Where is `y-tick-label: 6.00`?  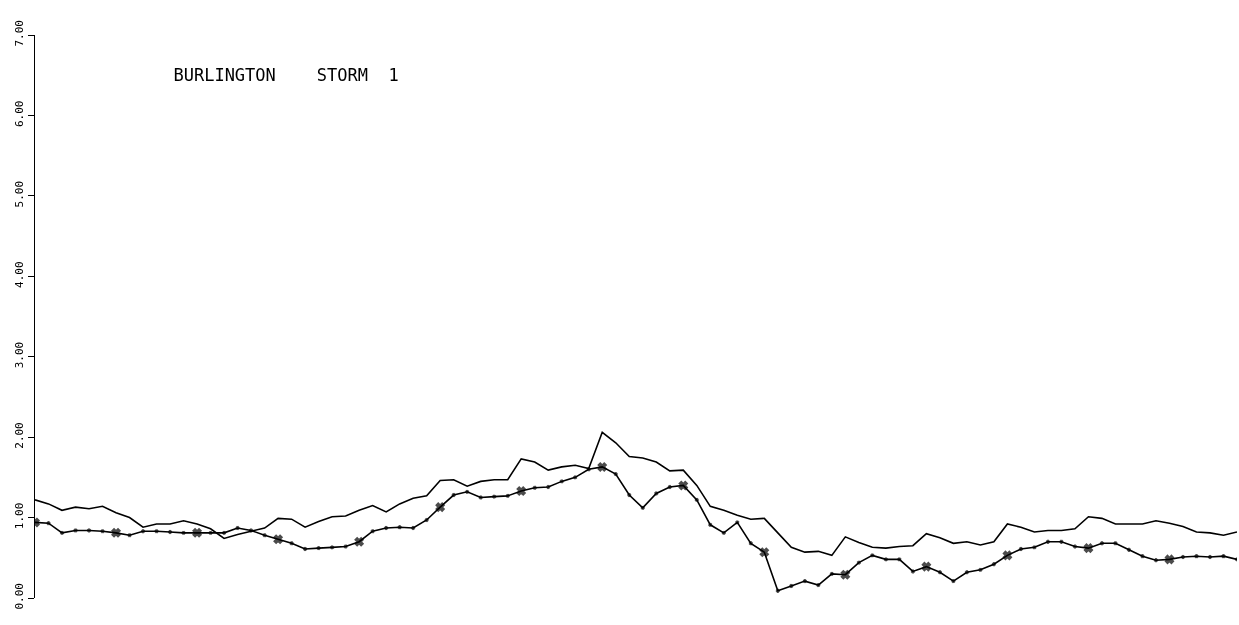
y-tick-label: 6.00 is located at coordinates (20, 114).